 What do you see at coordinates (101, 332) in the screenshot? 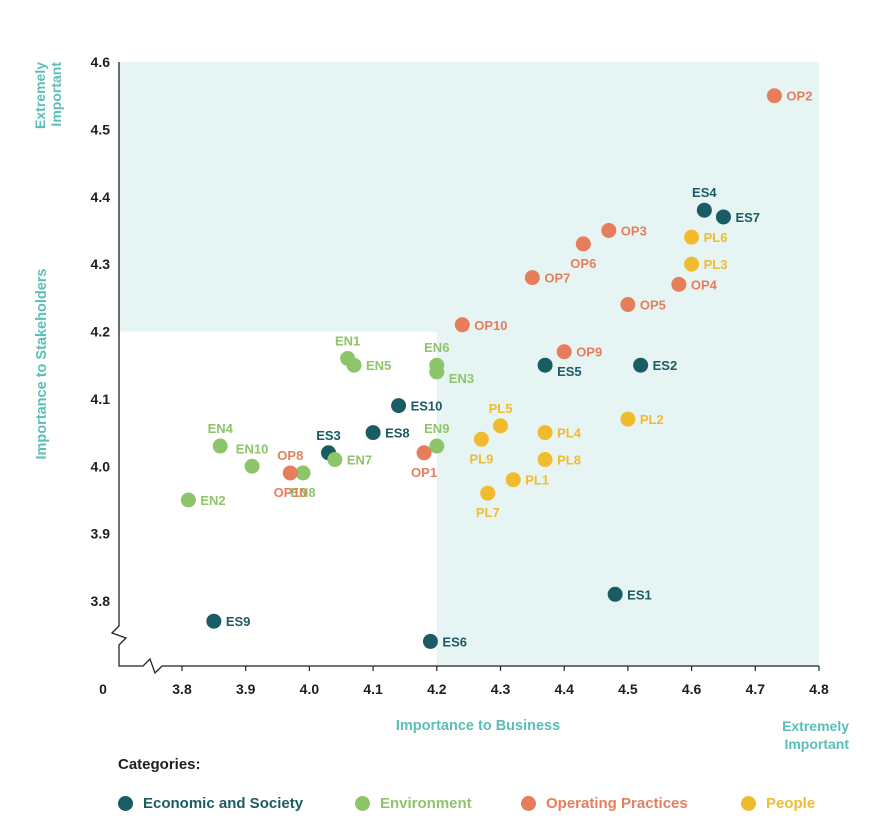
I see `y-tick-label: 4.2` at bounding box center [101, 332].